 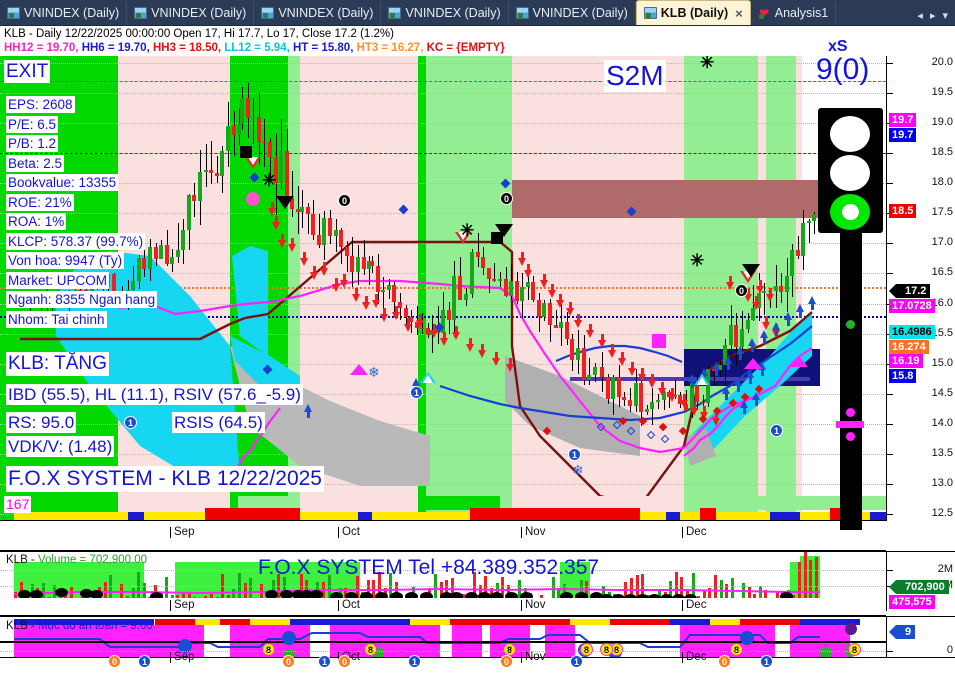 I want to click on close-icon: ×, so click(x=739, y=13).